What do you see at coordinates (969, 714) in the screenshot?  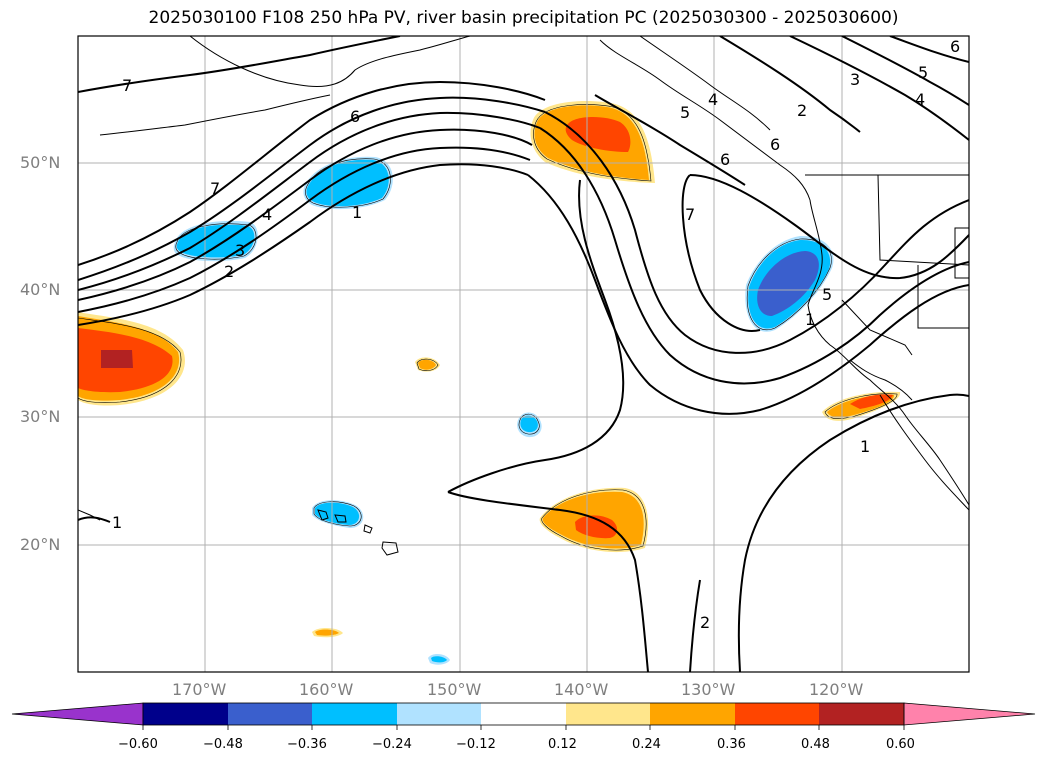 I see `colorbar-extend-high` at bounding box center [969, 714].